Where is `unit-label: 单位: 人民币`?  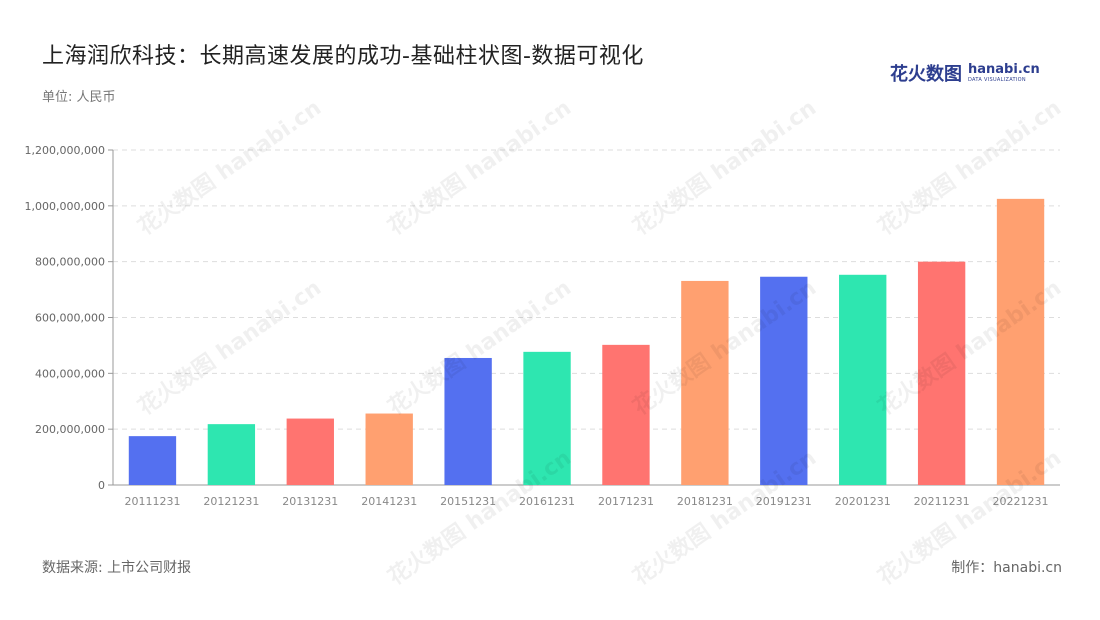
unit-label: 单位: 人民币 is located at coordinates (79, 97).